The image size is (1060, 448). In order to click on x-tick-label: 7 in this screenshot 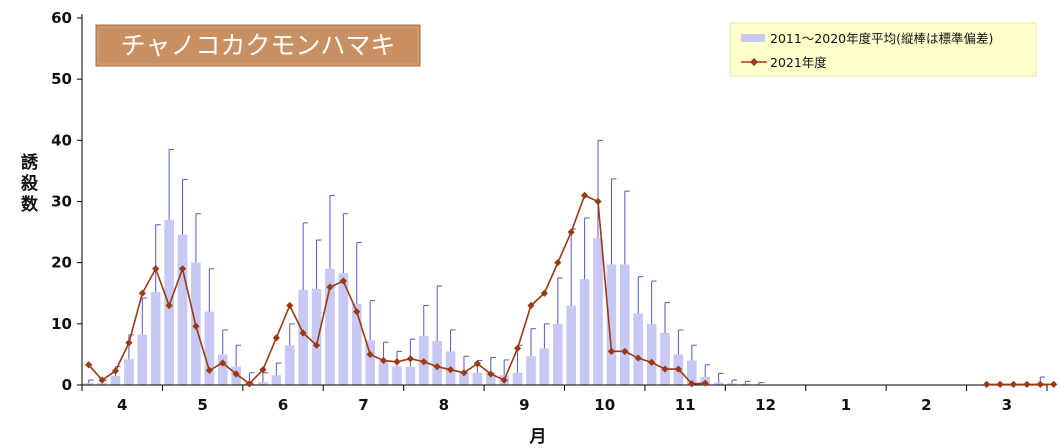, I will do `click(363, 405)`.